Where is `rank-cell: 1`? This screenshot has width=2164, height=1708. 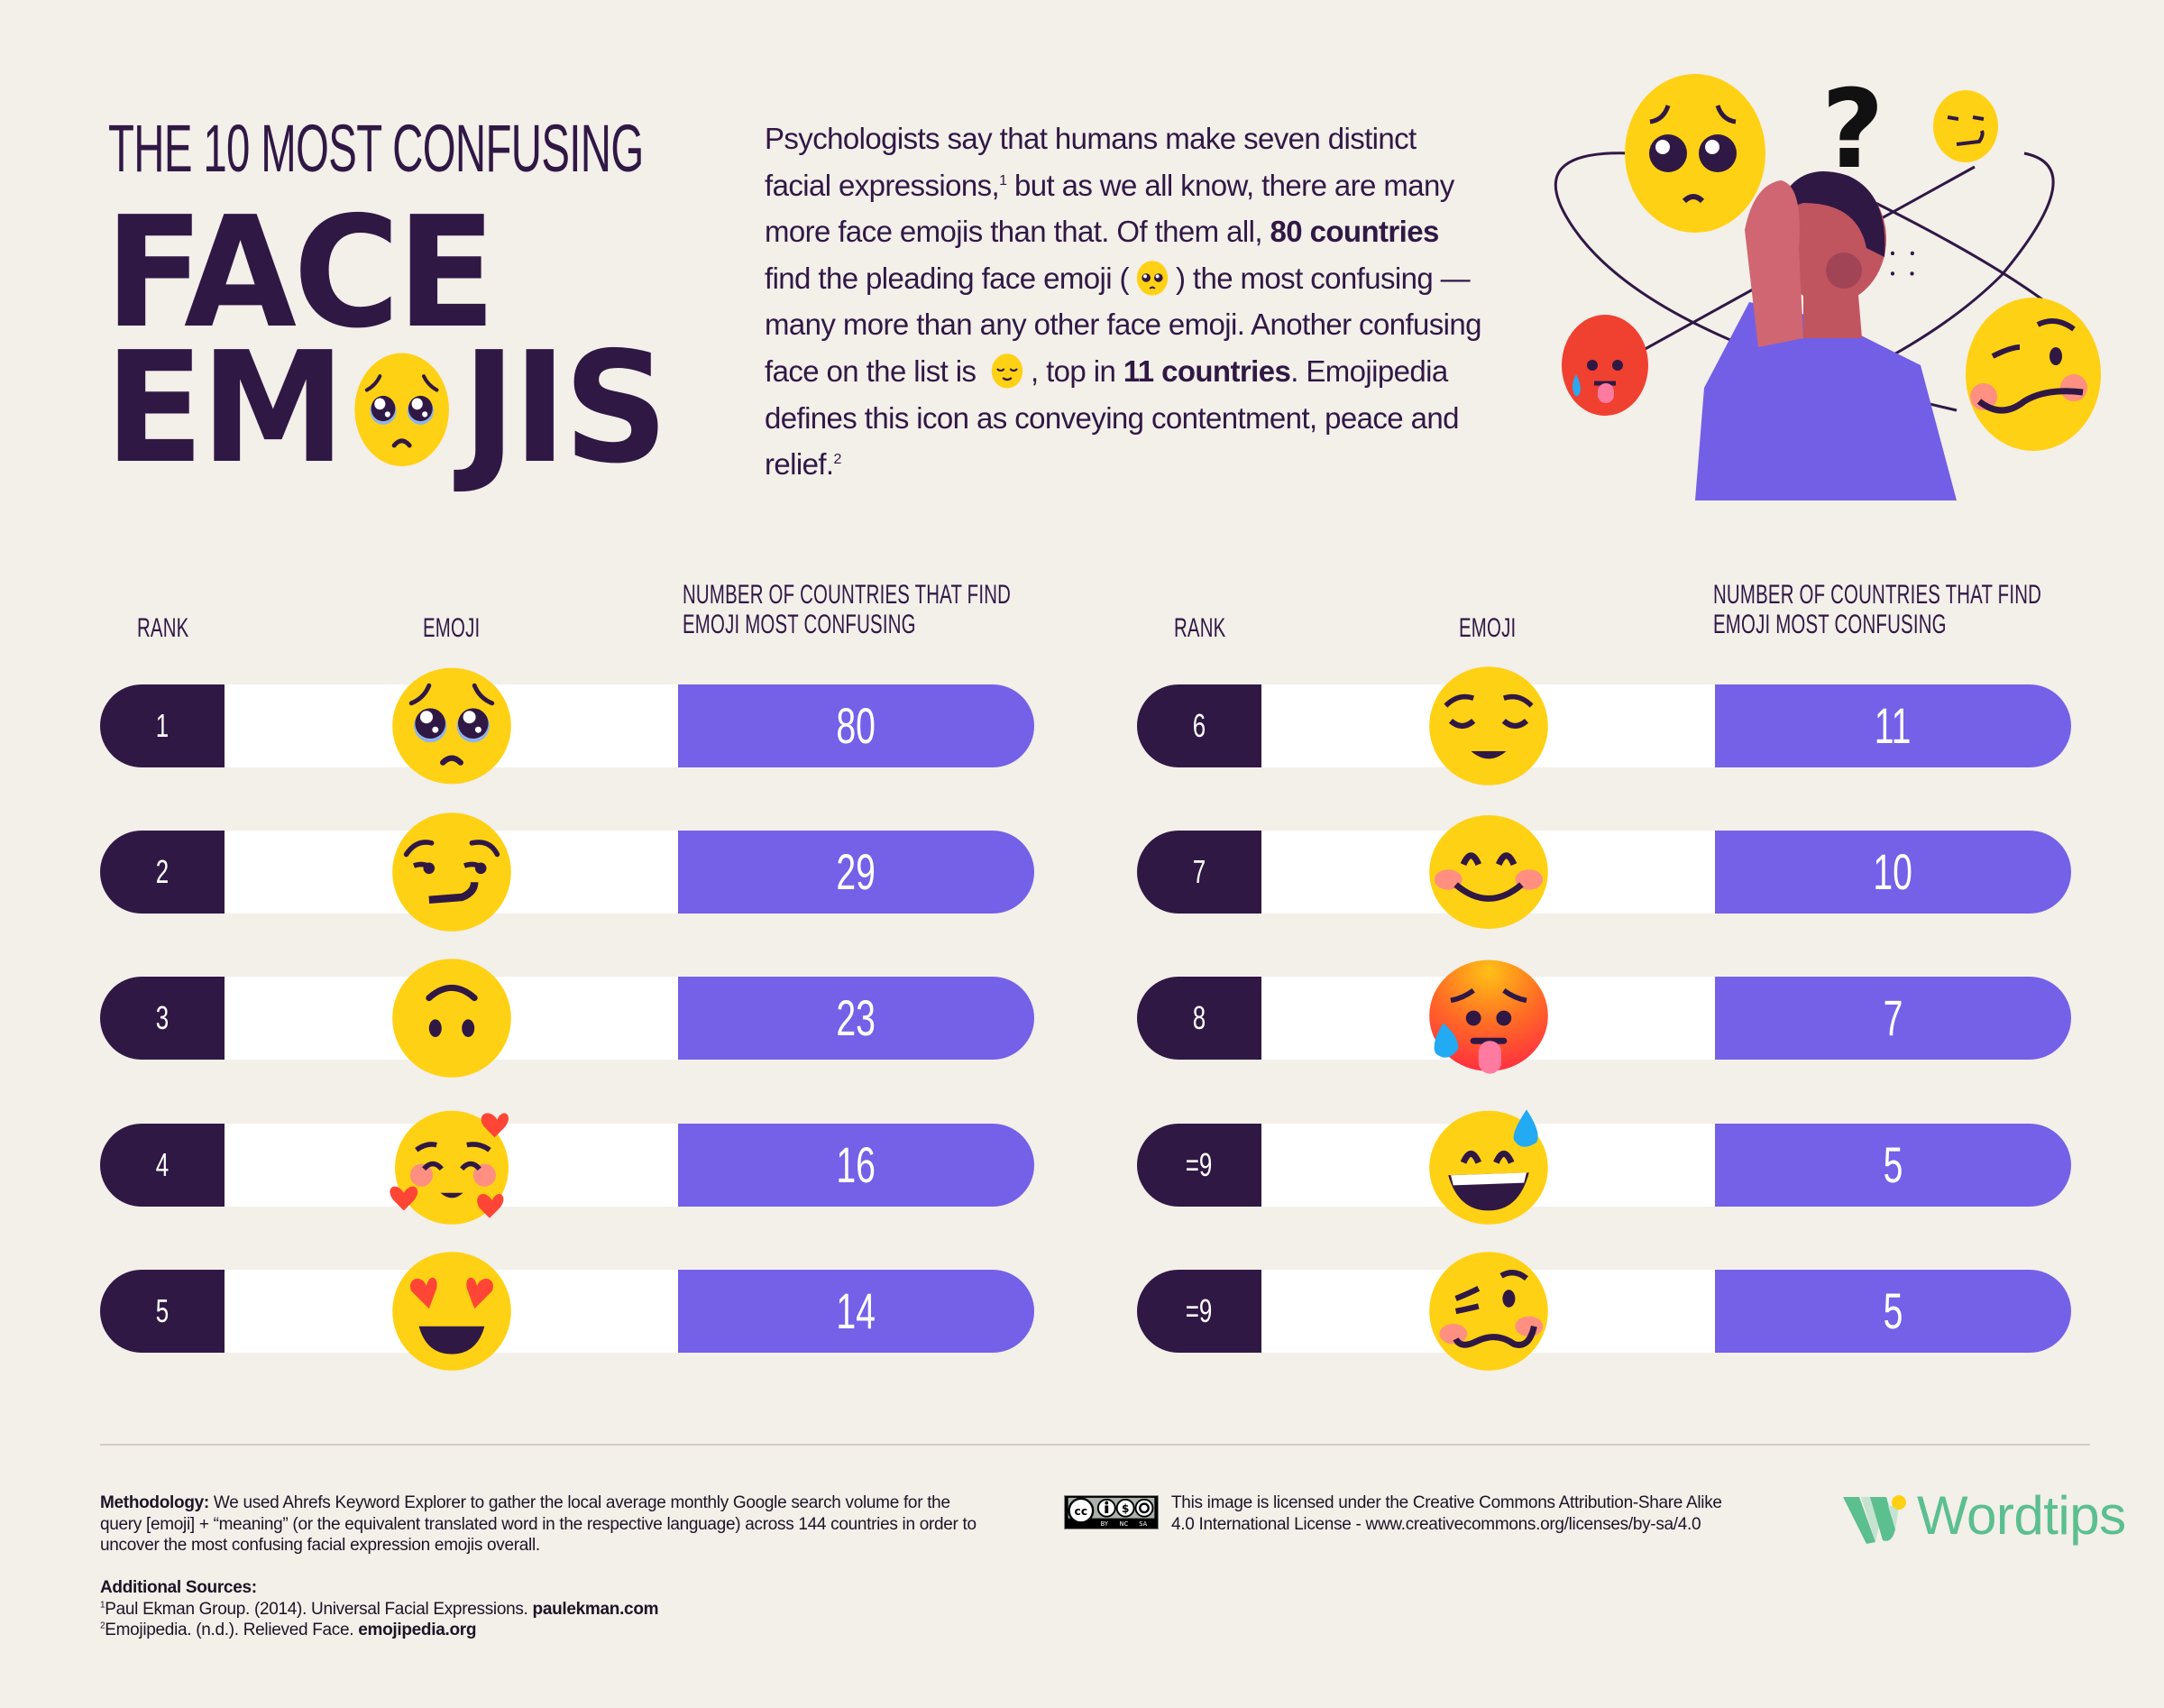
rank-cell: 1 is located at coordinates (162, 725).